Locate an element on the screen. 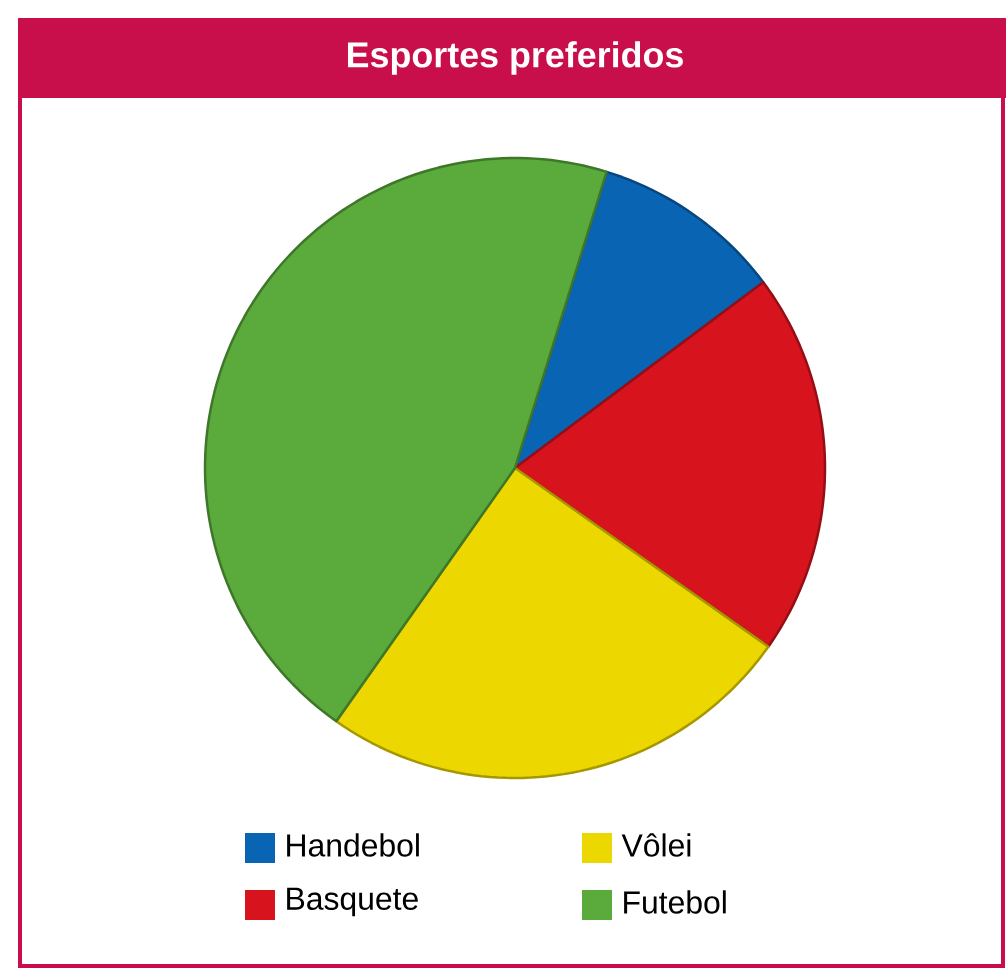 This screenshot has width=1006, height=970. legend-label: Handebol is located at coordinates (353, 845).